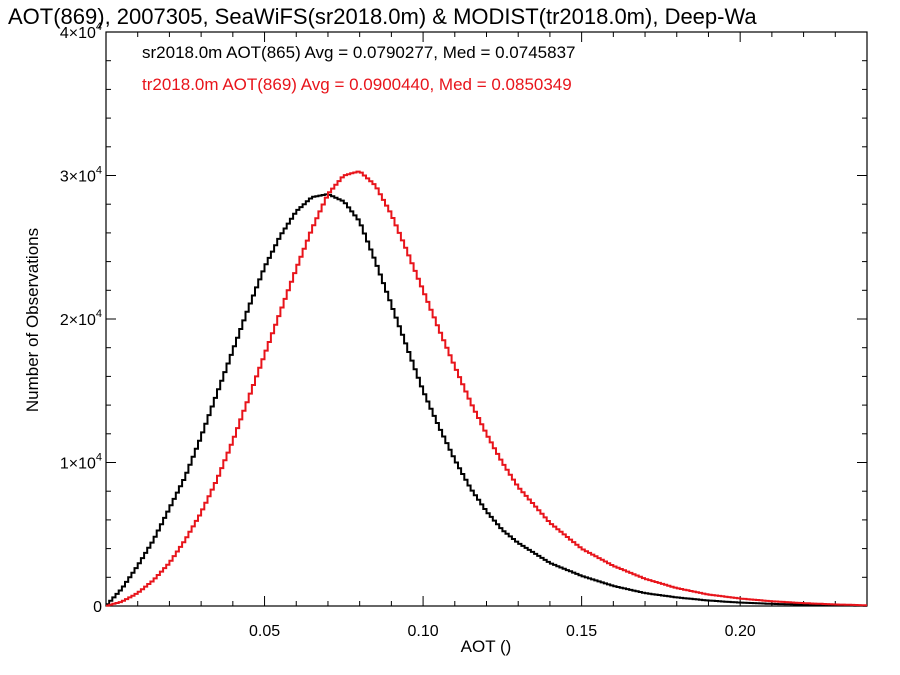  What do you see at coordinates (81, 31) in the screenshot?
I see `y-tick-label: 4×10⁴` at bounding box center [81, 31].